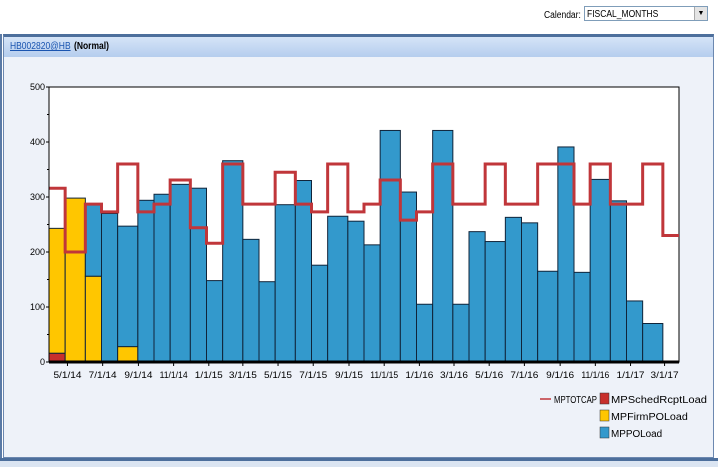 Image resolution: width=718 pixels, height=467 pixels. I want to click on panel-header: HB002820@HB (Normal), so click(358, 47).